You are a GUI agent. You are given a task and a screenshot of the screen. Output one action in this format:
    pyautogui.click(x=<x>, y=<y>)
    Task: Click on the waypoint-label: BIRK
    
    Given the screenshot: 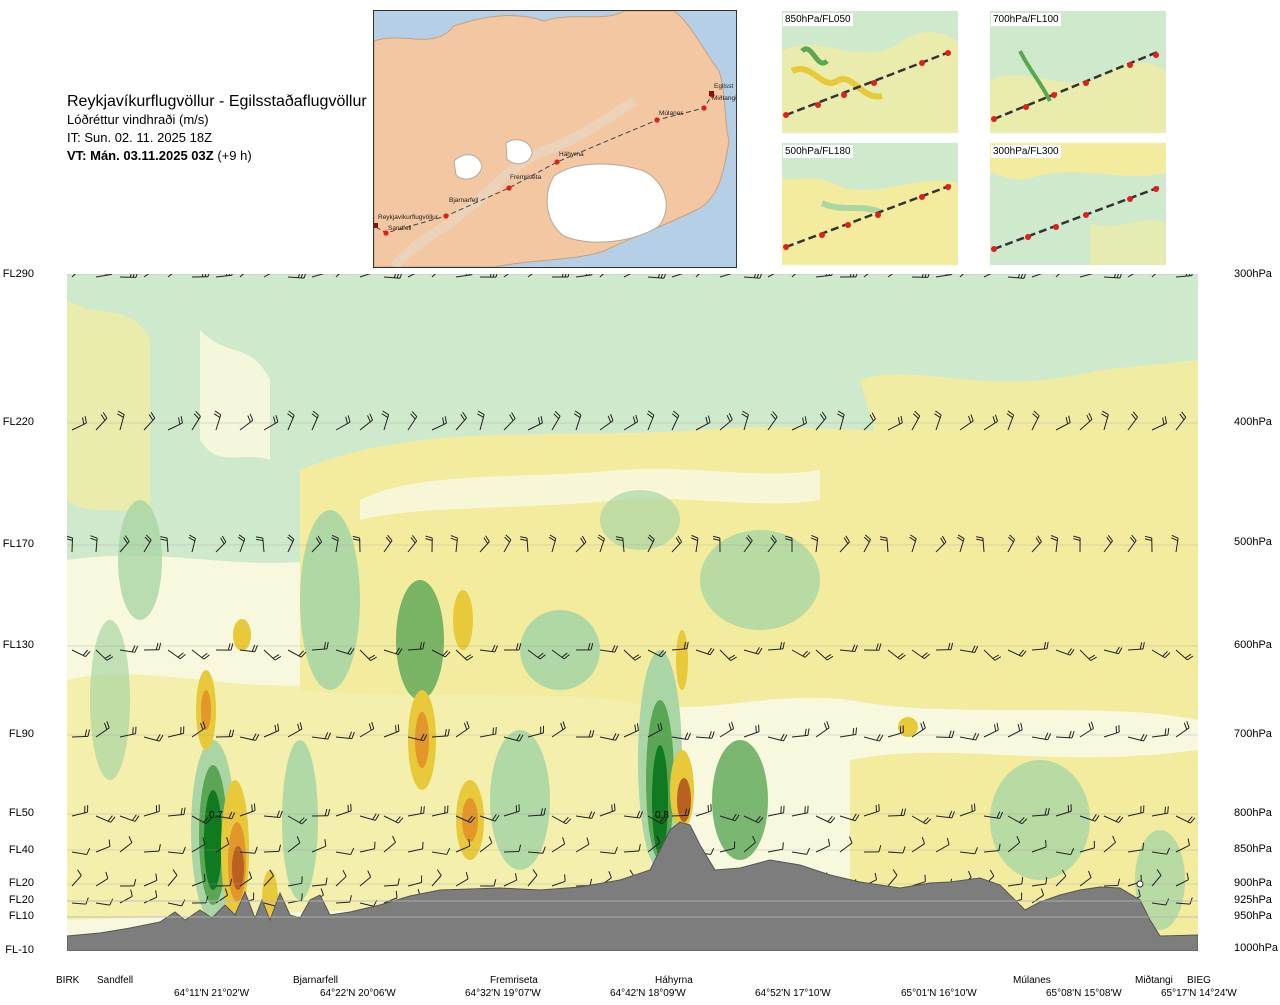 What is the action you would take?
    pyautogui.click(x=68, y=980)
    